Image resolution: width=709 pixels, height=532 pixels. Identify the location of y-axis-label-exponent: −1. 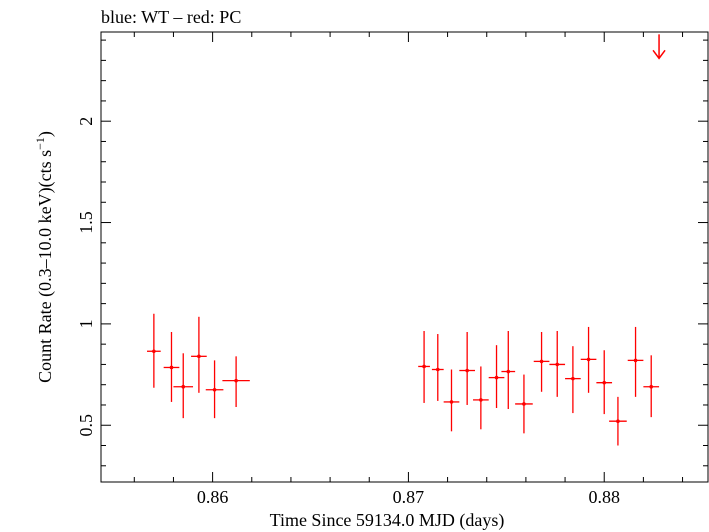
(40, 143).